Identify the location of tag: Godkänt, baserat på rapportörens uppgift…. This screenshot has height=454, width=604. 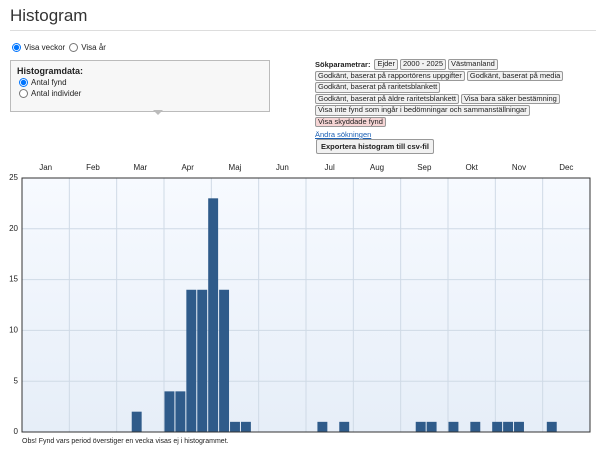
(390, 75).